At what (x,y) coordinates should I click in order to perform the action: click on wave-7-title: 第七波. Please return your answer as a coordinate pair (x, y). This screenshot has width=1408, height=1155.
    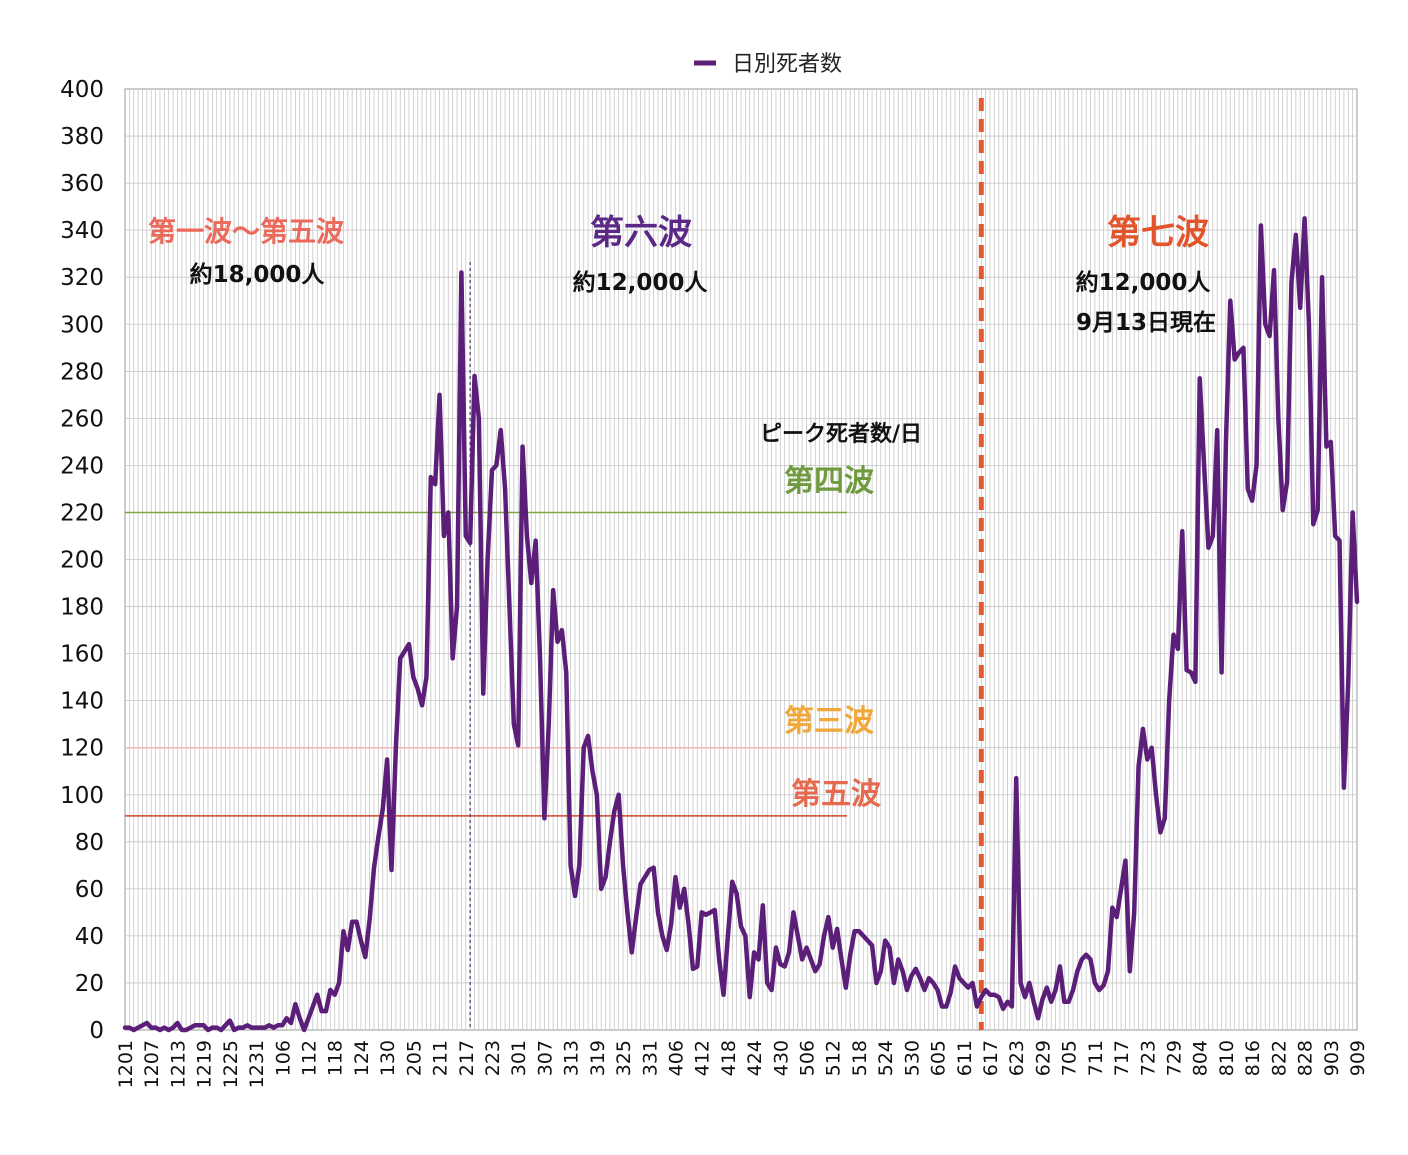
    Looking at the image, I should click on (1158, 233).